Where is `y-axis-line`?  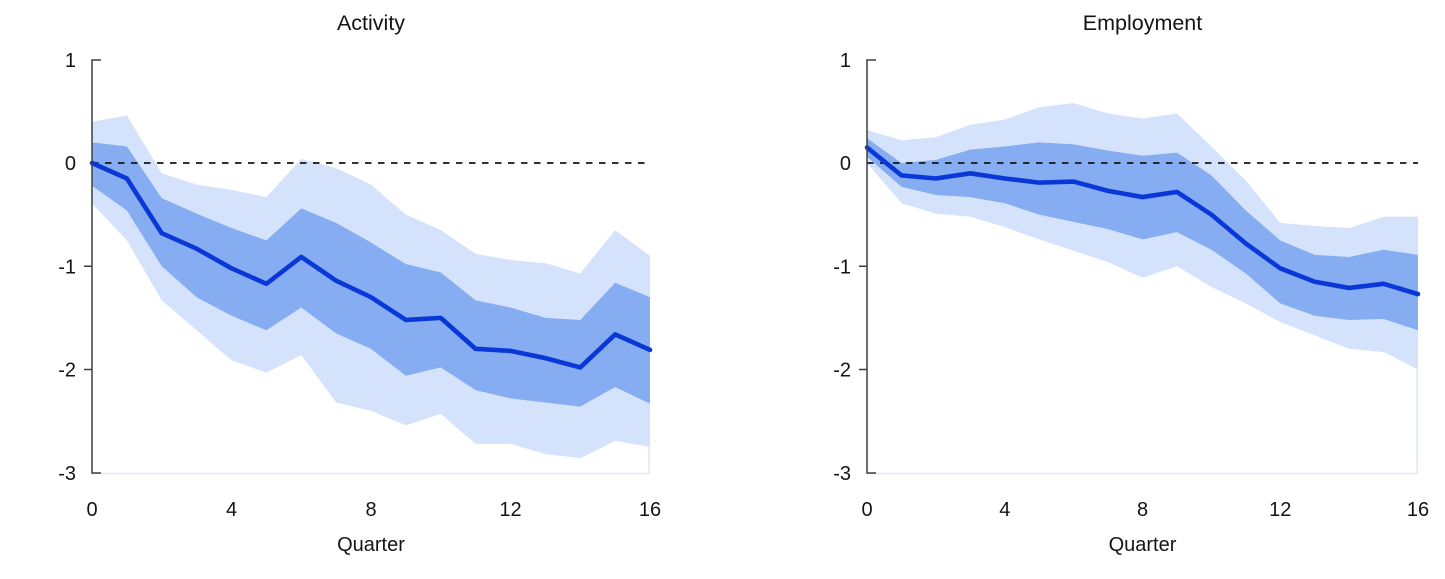
y-axis-line is located at coordinates (871, 266).